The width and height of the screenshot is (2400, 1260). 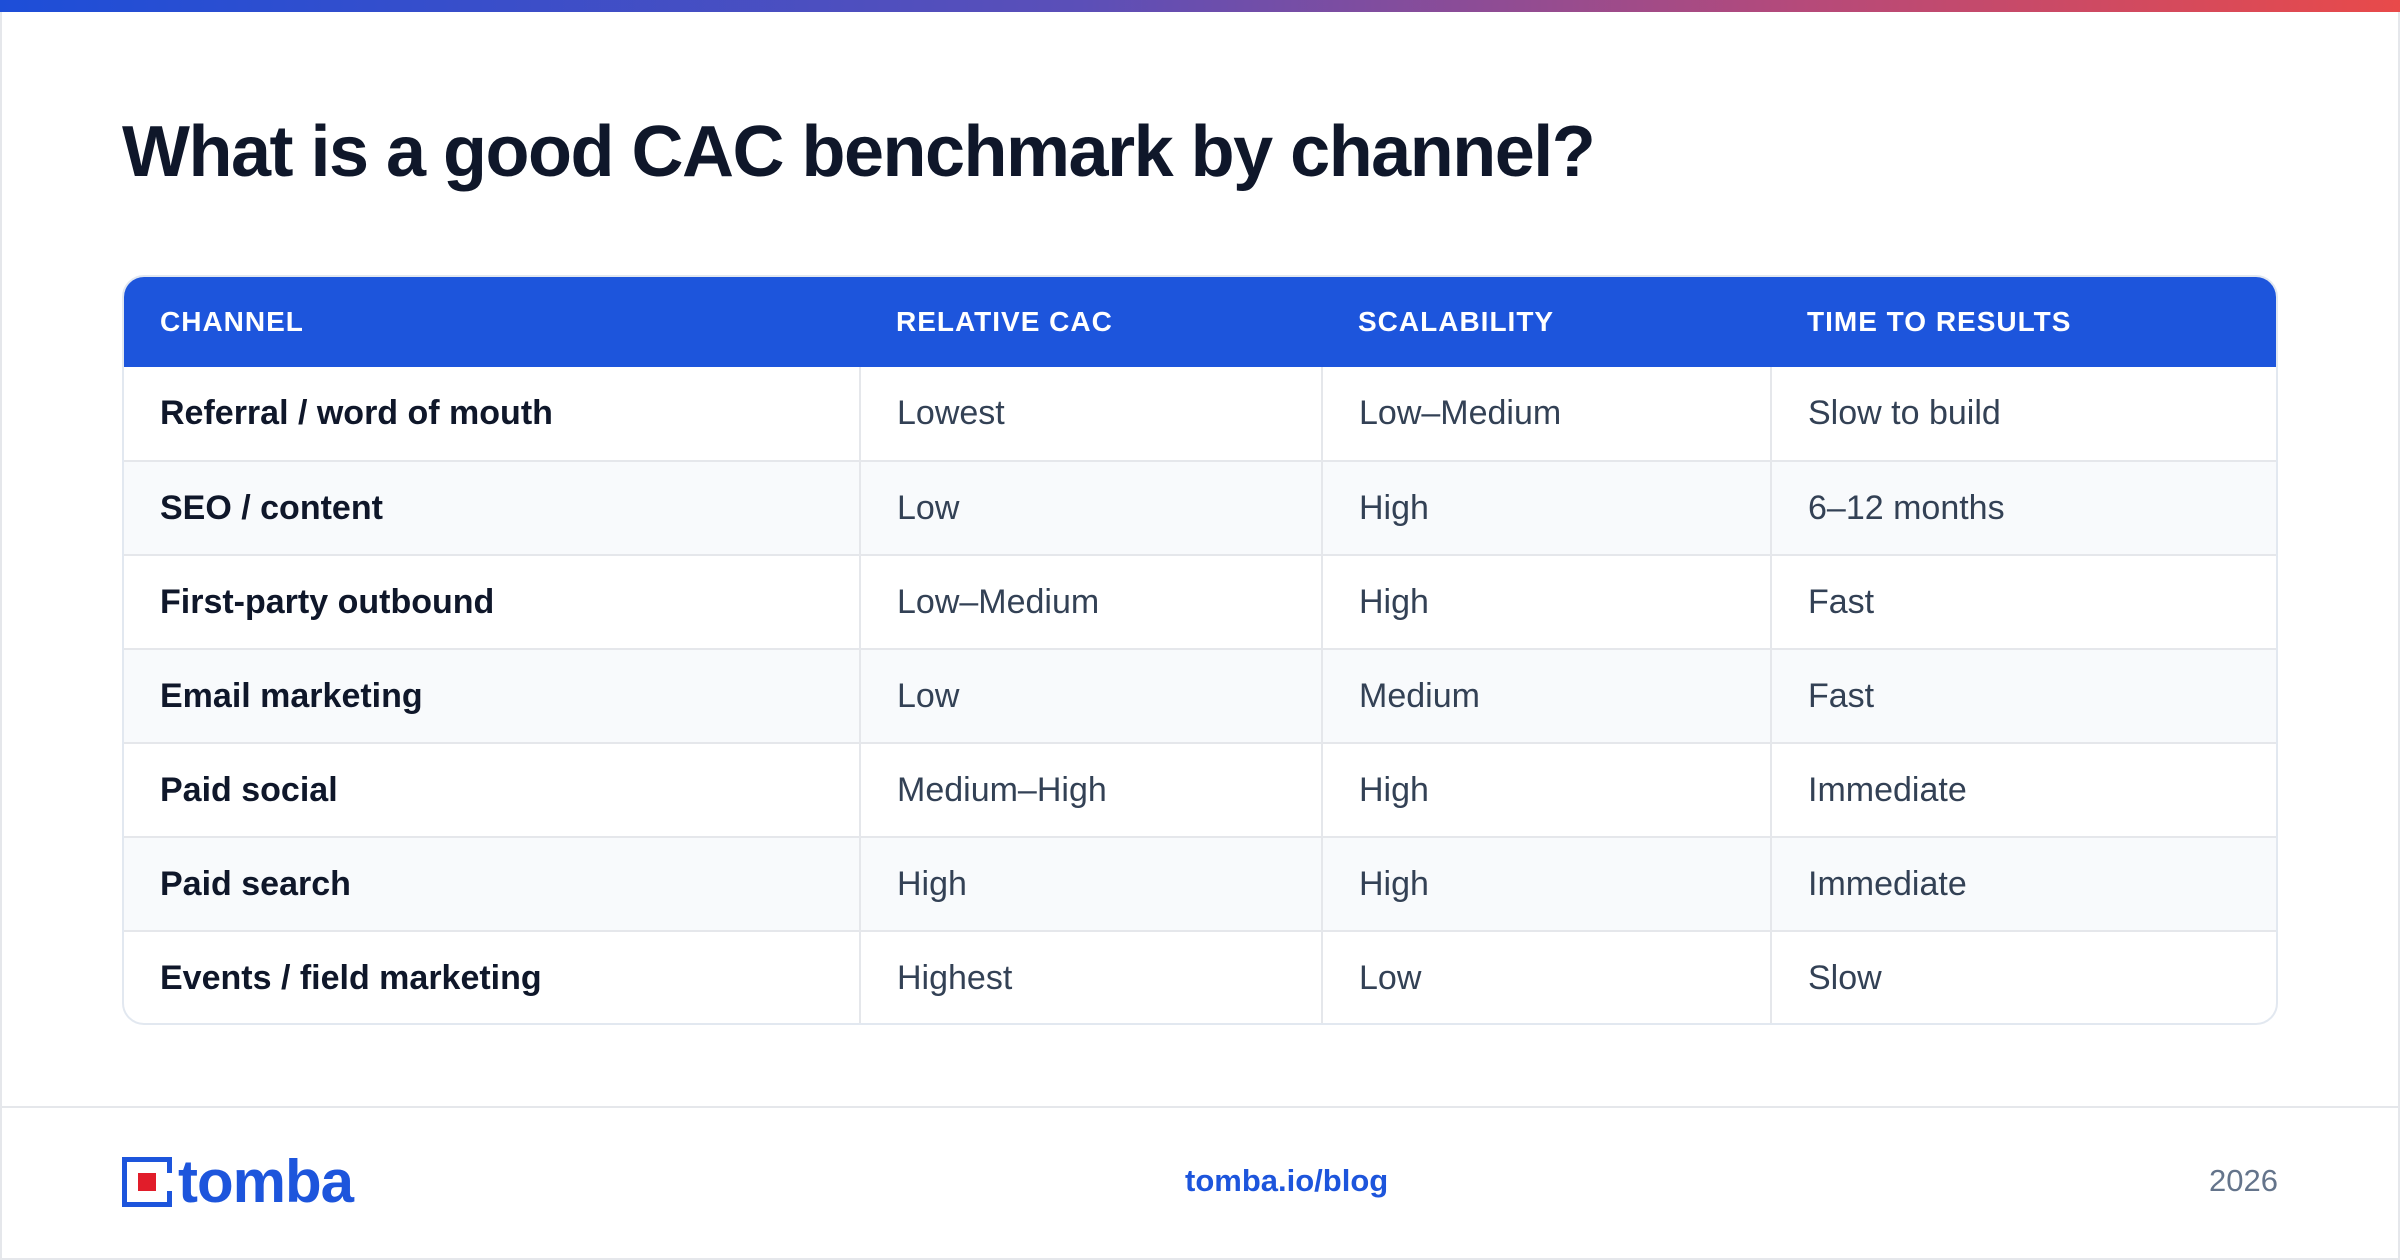 I want to click on cell-channel: Paid search, so click(x=492, y=883).